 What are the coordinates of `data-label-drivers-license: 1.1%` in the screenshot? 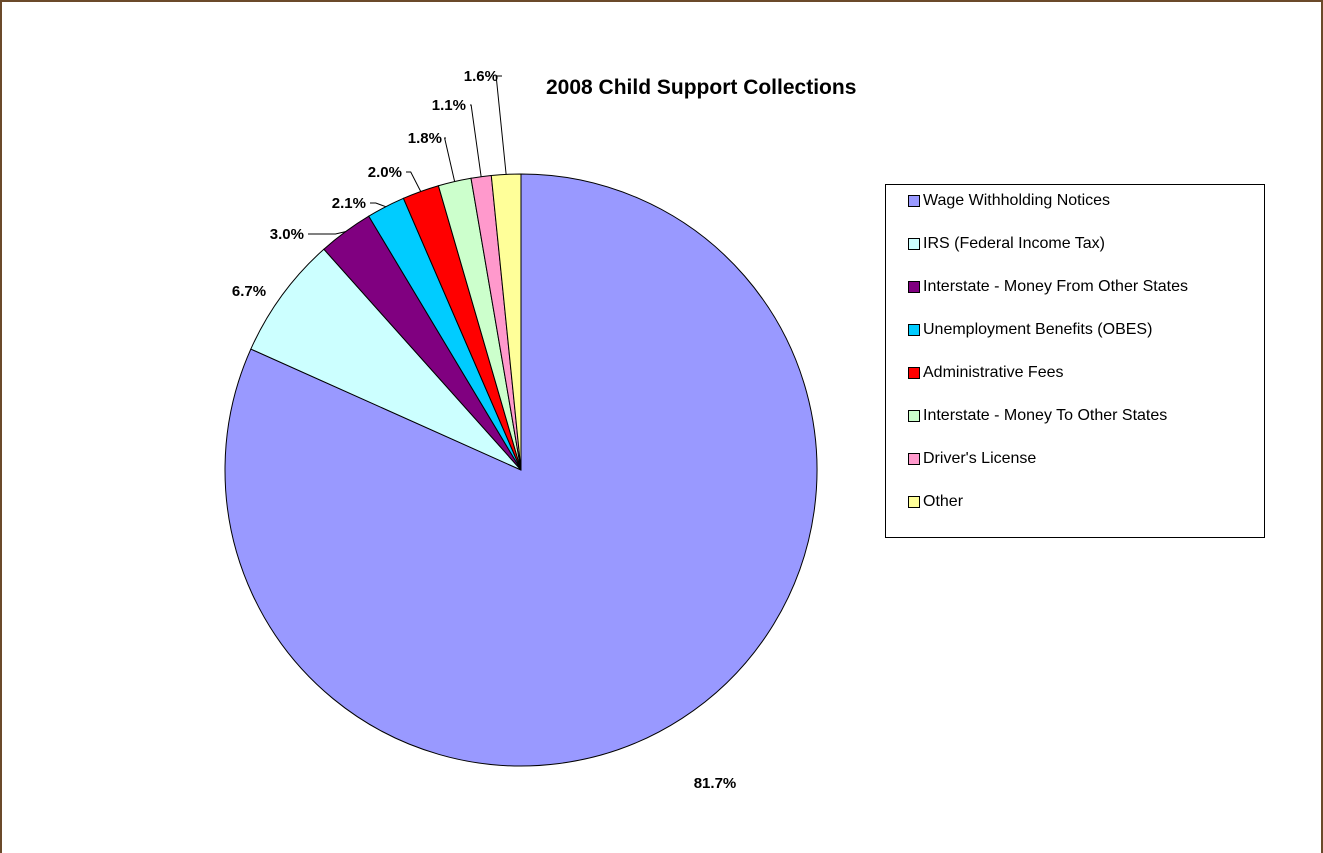 It's located at (449, 105).